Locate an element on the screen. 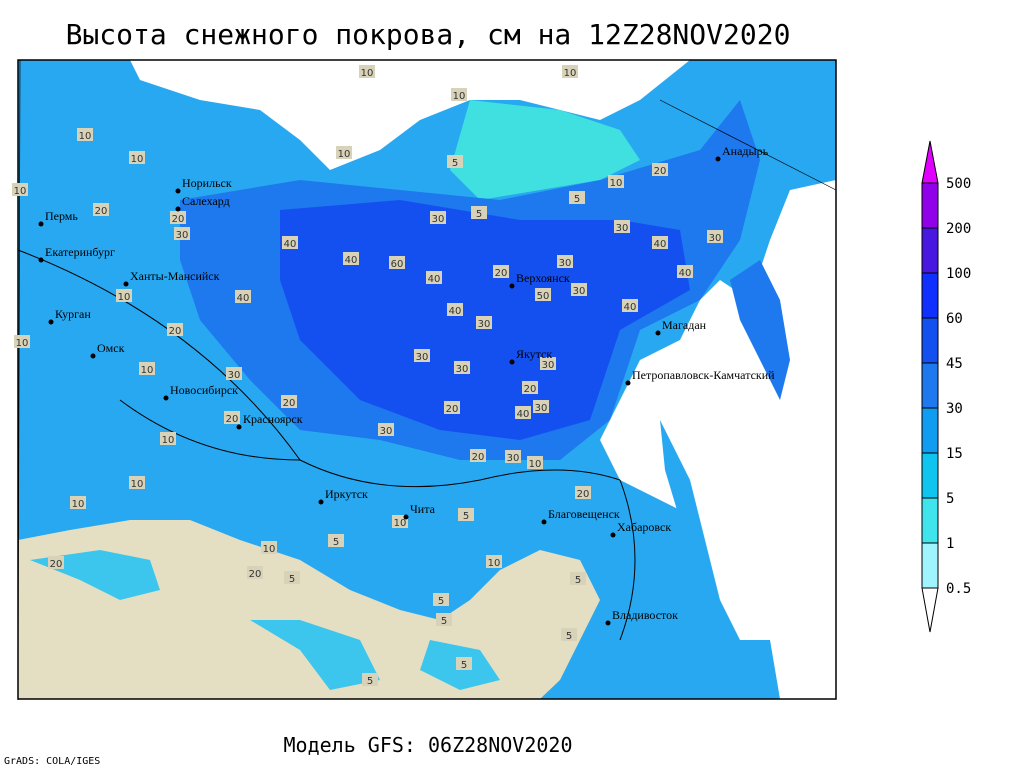  legend-label: 100 is located at coordinates (958, 274).